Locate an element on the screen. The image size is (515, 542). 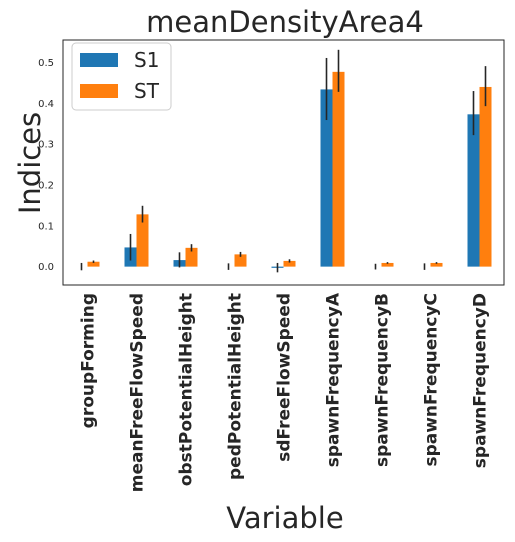
y-tick-label: 0.0 is located at coordinates (46, 267).